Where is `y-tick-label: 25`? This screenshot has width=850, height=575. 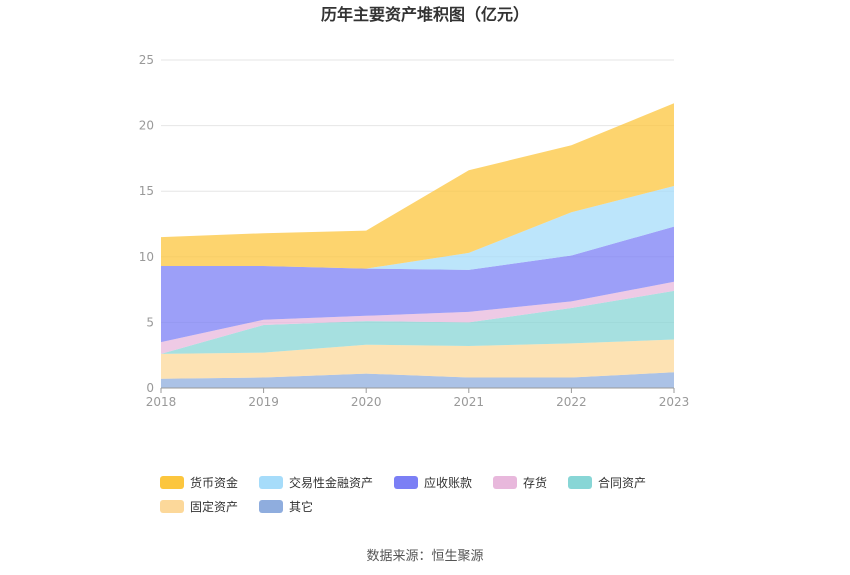
y-tick-label: 25 is located at coordinates (146, 60).